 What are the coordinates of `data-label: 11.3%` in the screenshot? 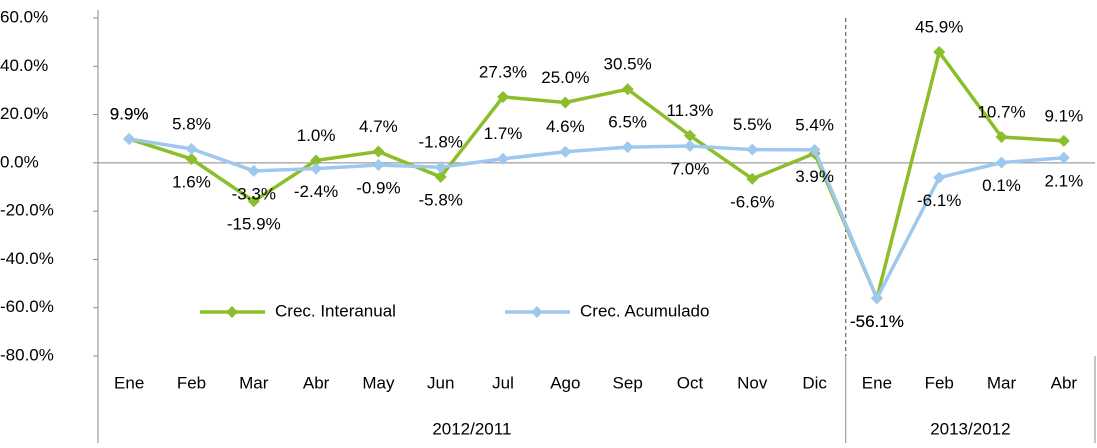 It's located at (689, 110).